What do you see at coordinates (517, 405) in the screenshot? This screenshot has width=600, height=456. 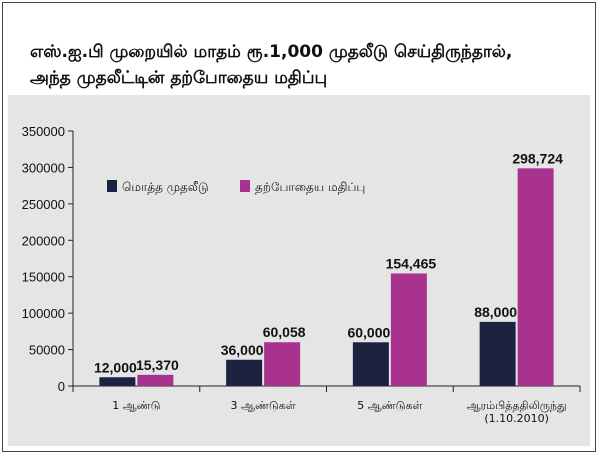 I see `x-tick-label: ஆரம்பித்ததிலிருந்து` at bounding box center [517, 405].